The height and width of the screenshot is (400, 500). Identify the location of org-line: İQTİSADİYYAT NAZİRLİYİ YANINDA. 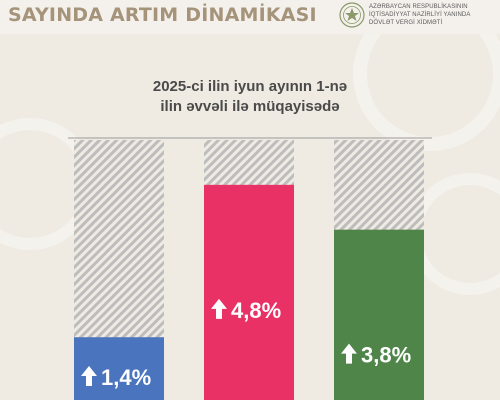
(420, 15).